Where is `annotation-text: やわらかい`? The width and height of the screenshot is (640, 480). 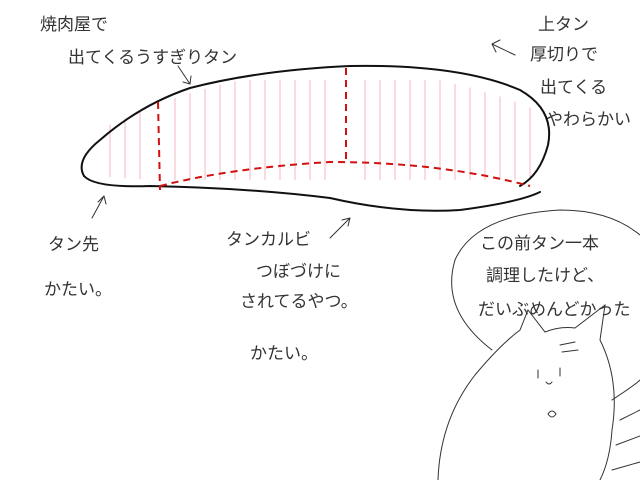
annotation-text: やわらかい is located at coordinates (588, 120).